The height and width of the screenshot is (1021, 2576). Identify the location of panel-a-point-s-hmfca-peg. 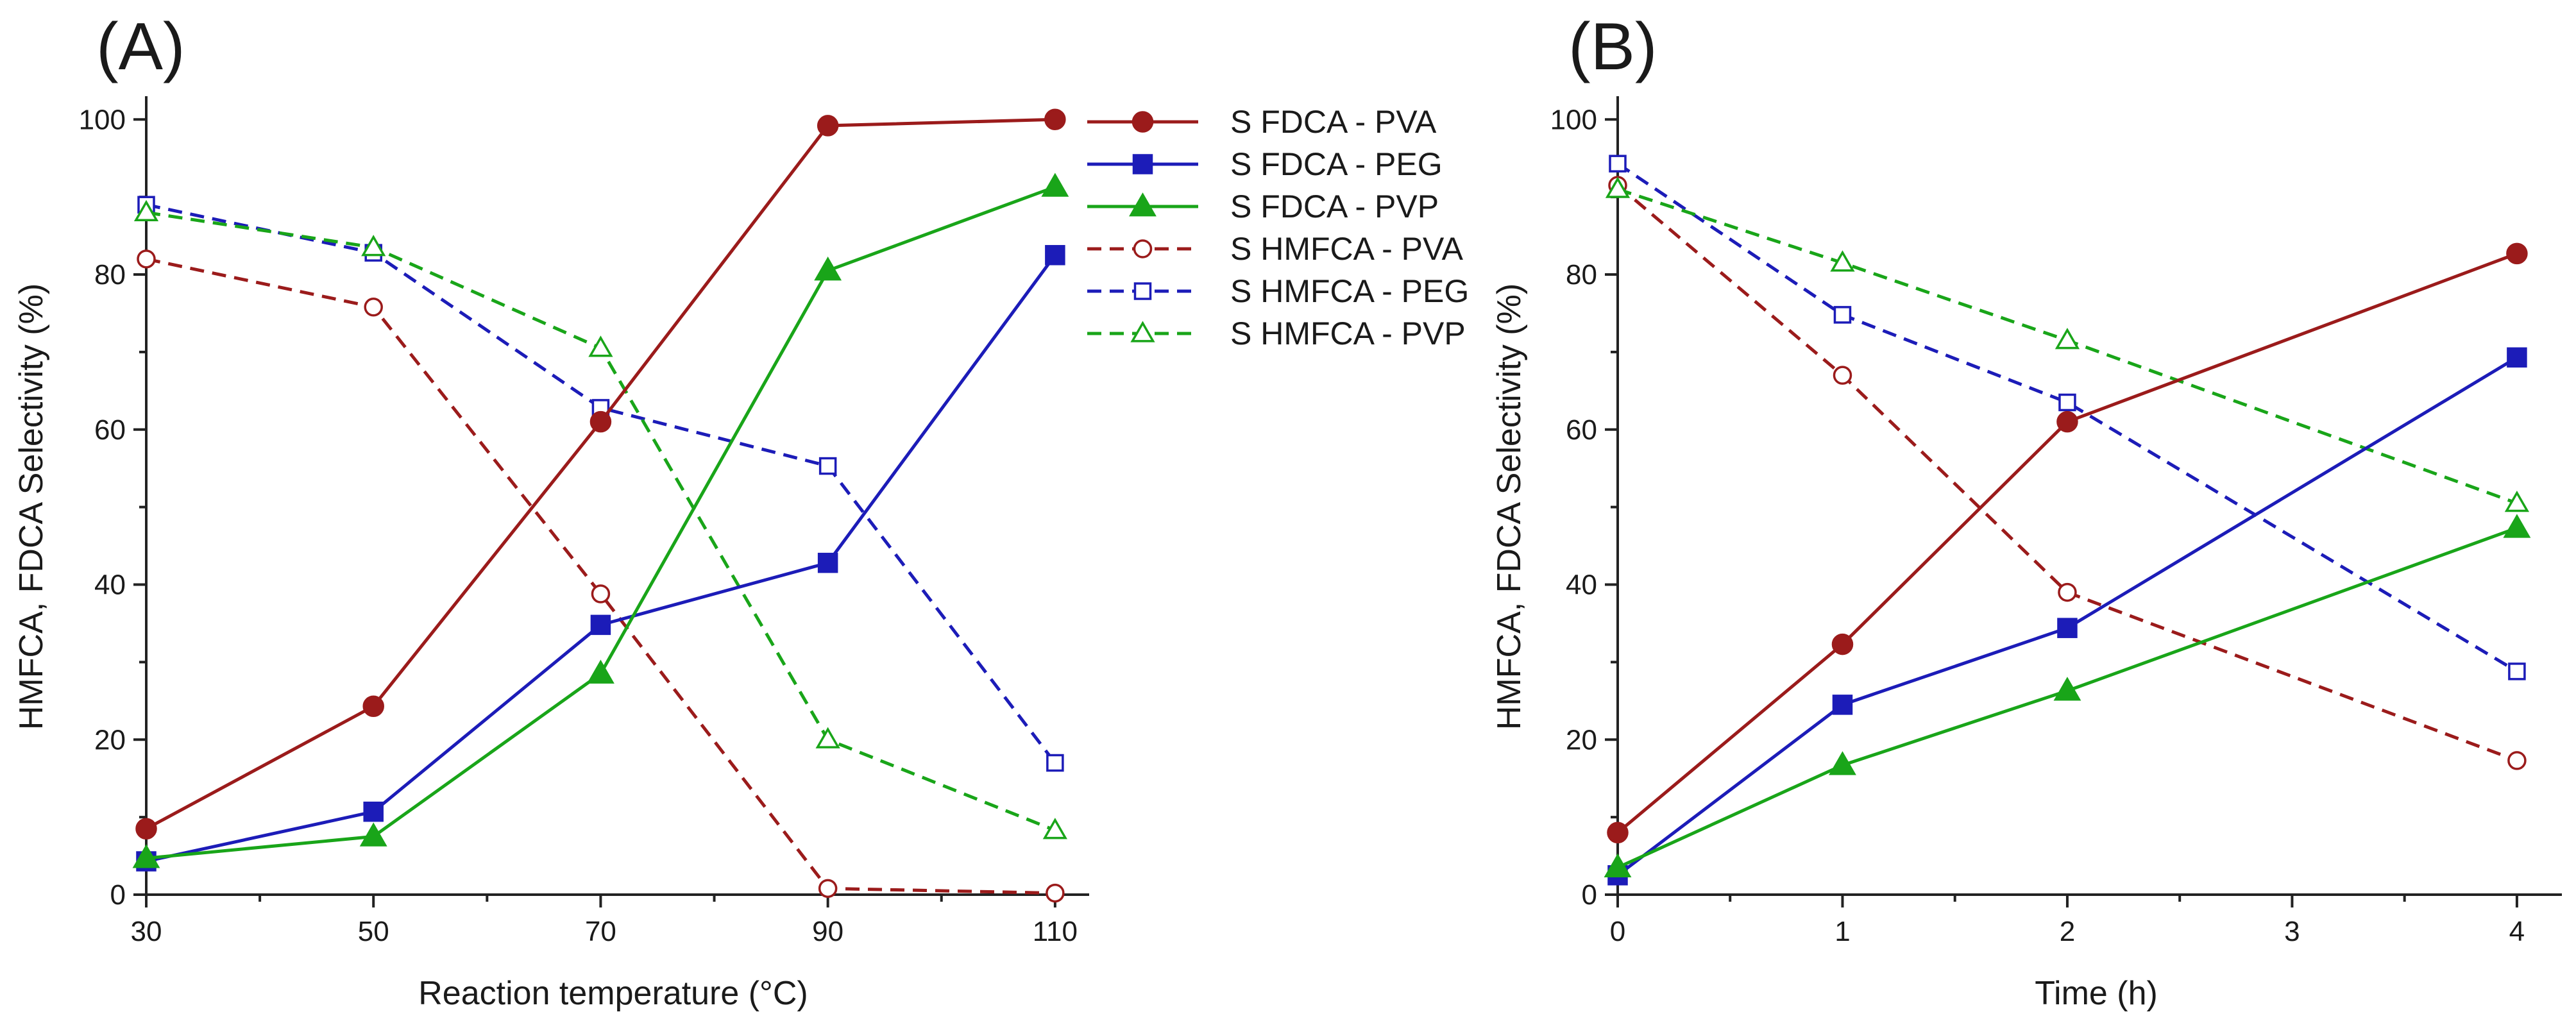
(827, 466).